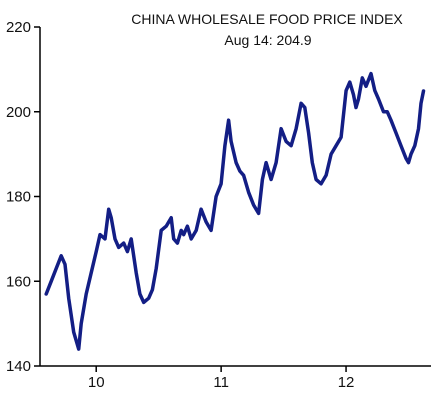 The height and width of the screenshot is (416, 431). I want to click on y-tick-label: 140, so click(18, 366).